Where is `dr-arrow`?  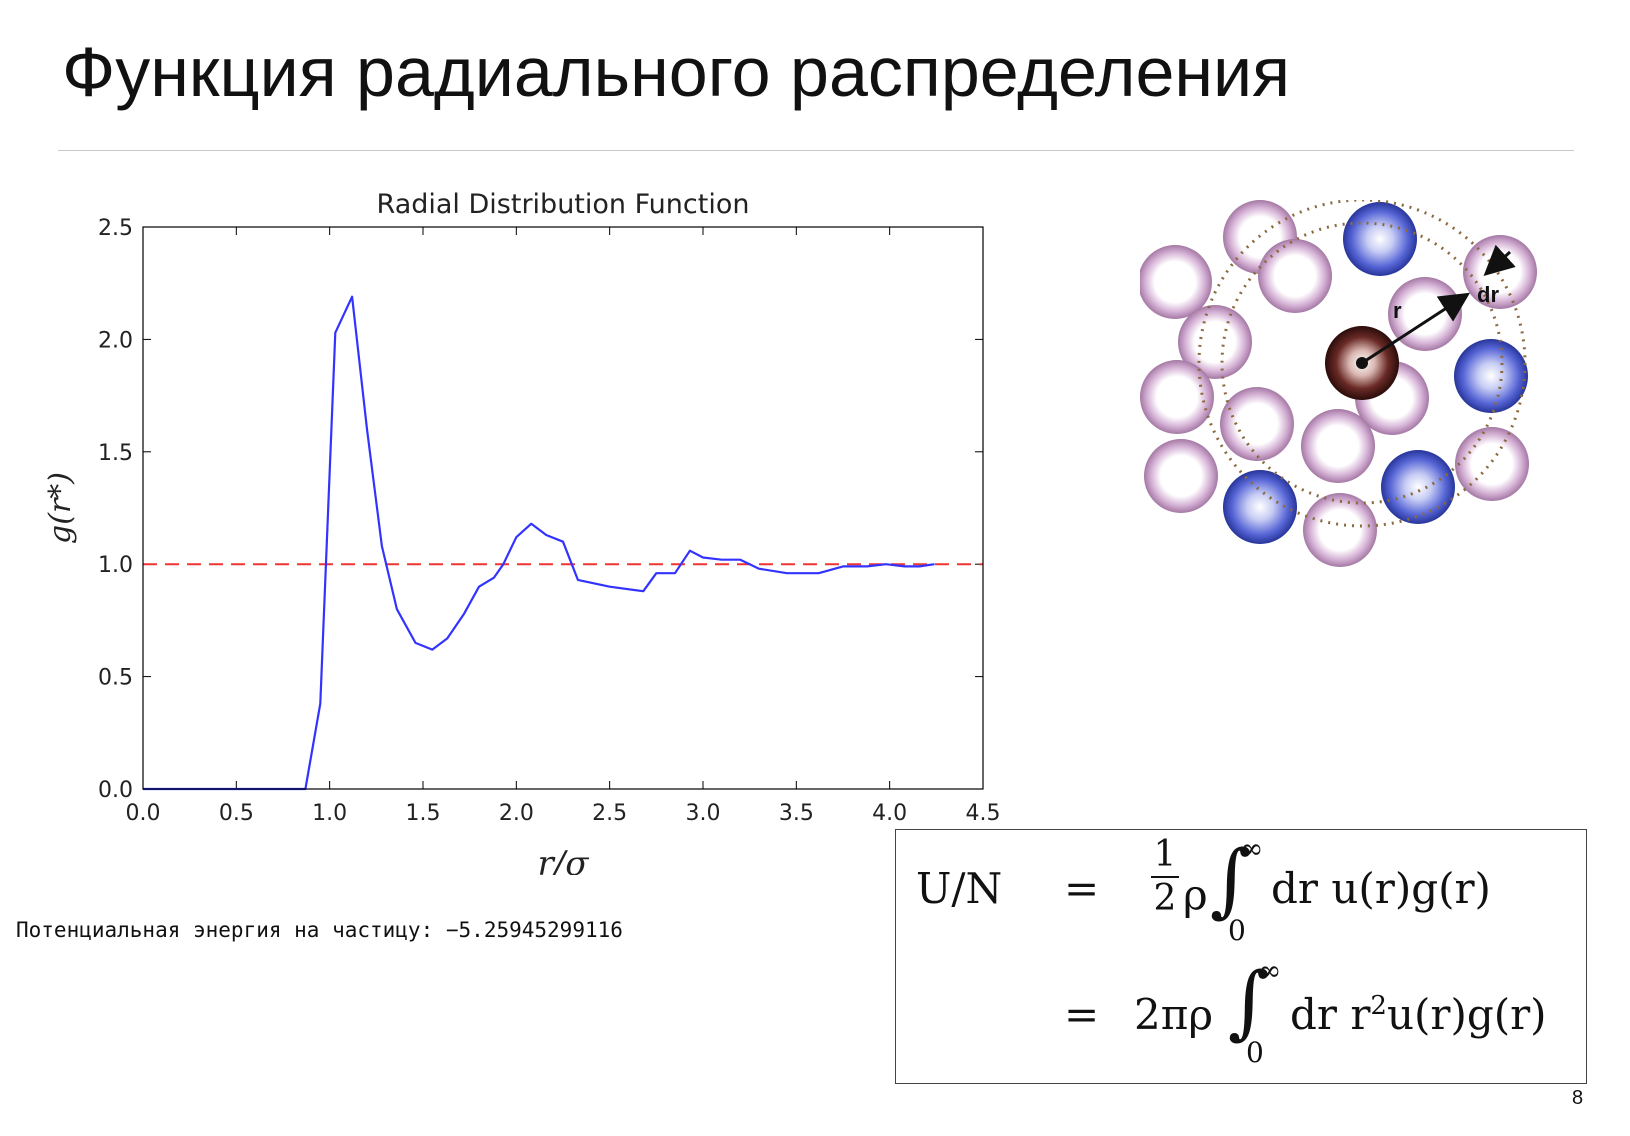 dr-arrow is located at coordinates (1499, 260).